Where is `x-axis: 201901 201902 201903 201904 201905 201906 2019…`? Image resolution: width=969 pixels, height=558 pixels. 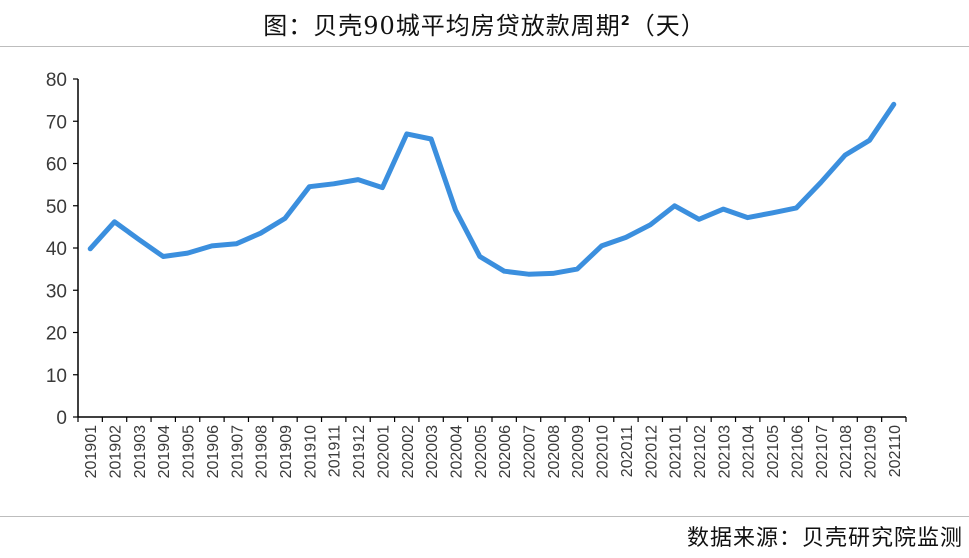 x-axis: 201901 201902 201903 201904 201905 201906 2019… is located at coordinates (492, 447).